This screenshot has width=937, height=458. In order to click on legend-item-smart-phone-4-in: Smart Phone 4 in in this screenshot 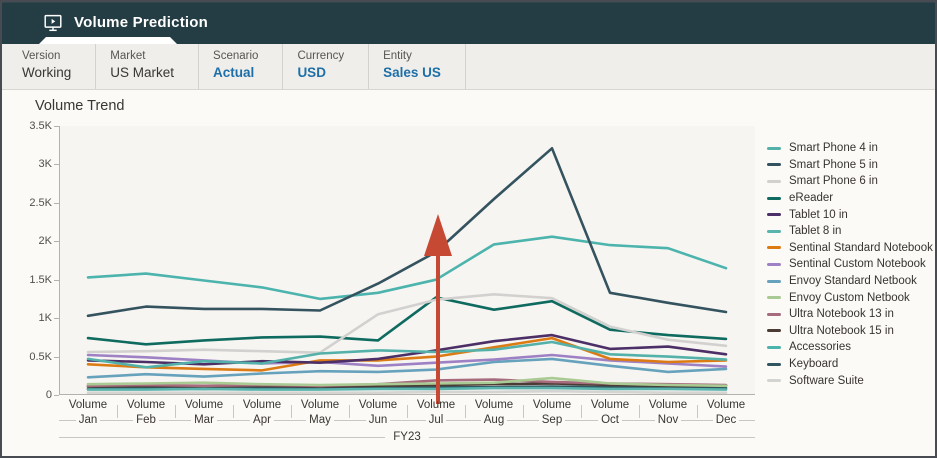, I will do `click(851, 148)`.